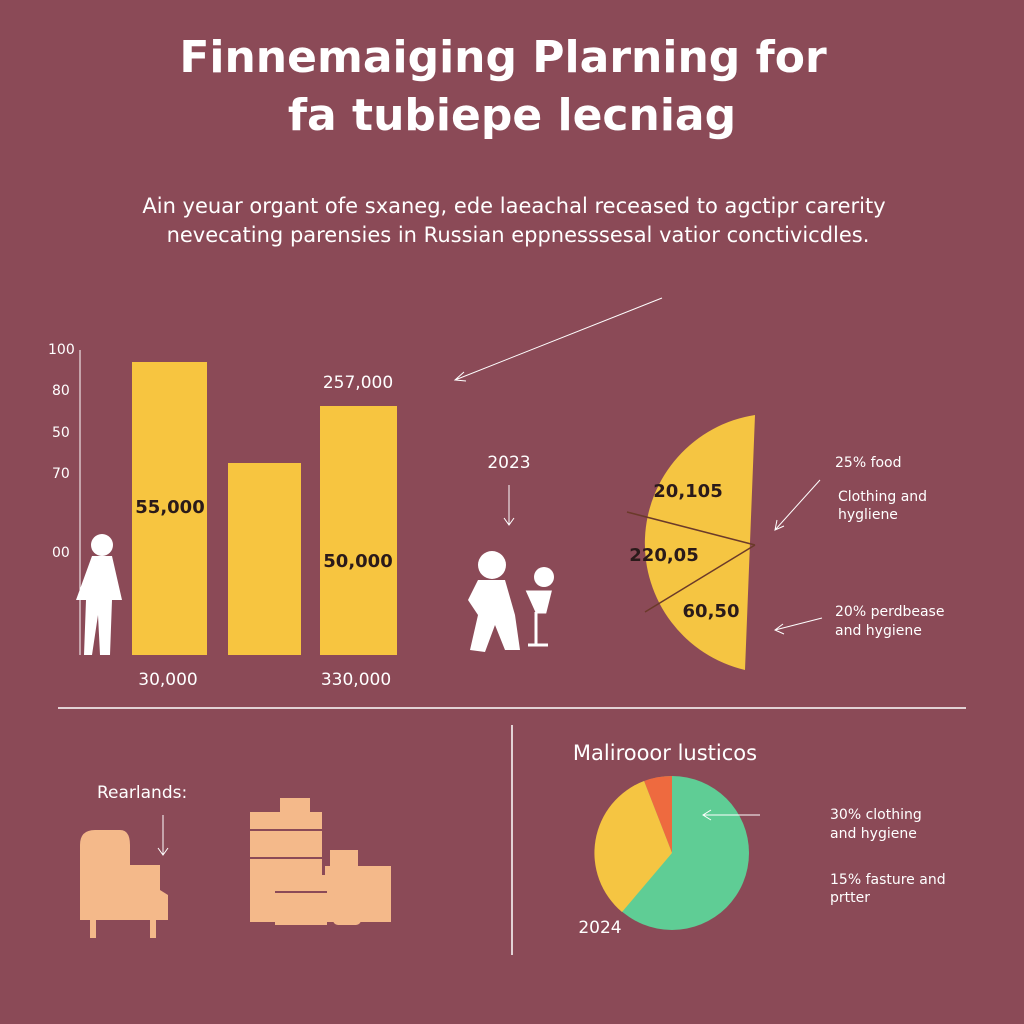  Describe the element at coordinates (868, 463) in the screenshot. I see `pie-note: 25% food` at that location.